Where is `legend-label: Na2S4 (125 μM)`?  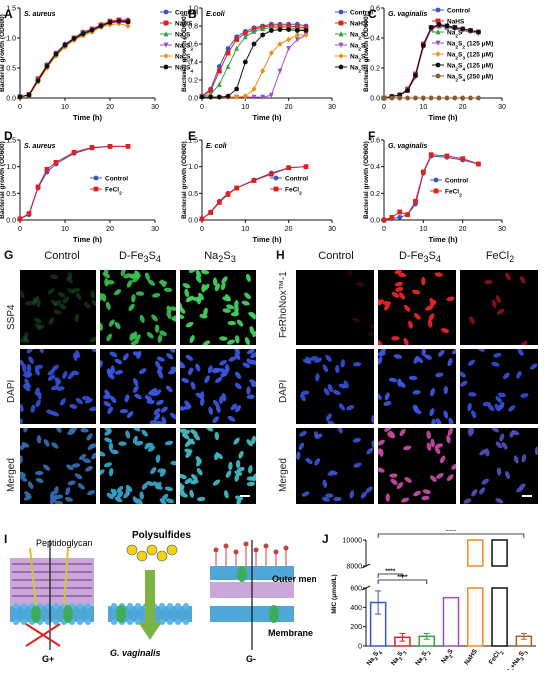
legend-label: Na2S4 (125 μM) is located at coordinates (470, 68).